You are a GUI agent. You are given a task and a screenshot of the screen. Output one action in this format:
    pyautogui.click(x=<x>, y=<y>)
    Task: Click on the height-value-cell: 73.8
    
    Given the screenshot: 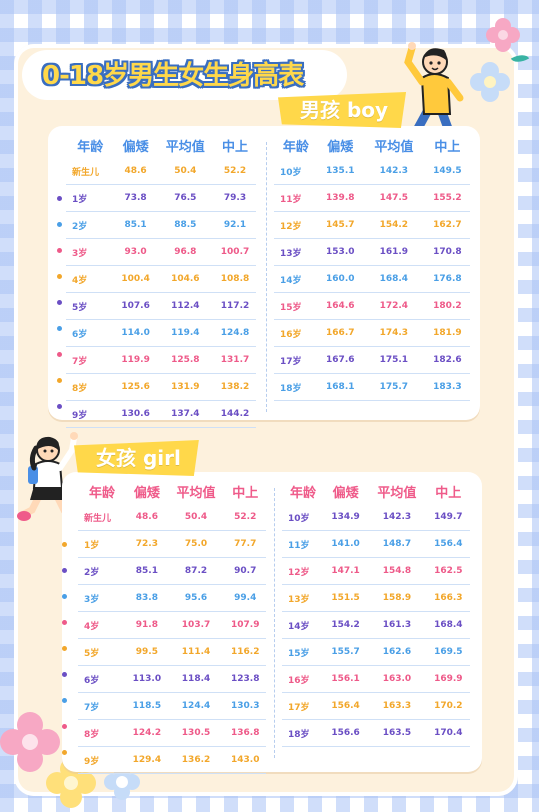 What is the action you would take?
    pyautogui.click(x=135, y=198)
    